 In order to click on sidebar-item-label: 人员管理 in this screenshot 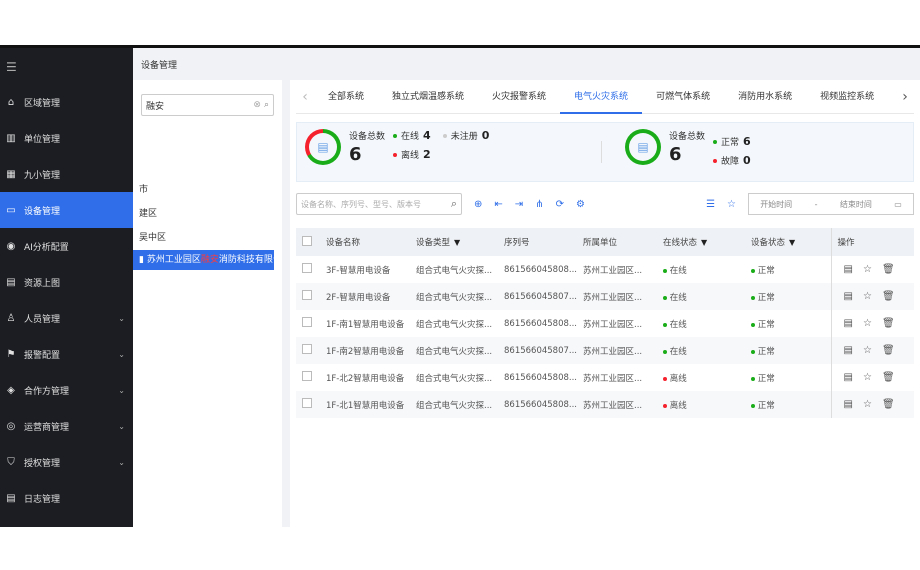, I will do `click(42, 319)`.